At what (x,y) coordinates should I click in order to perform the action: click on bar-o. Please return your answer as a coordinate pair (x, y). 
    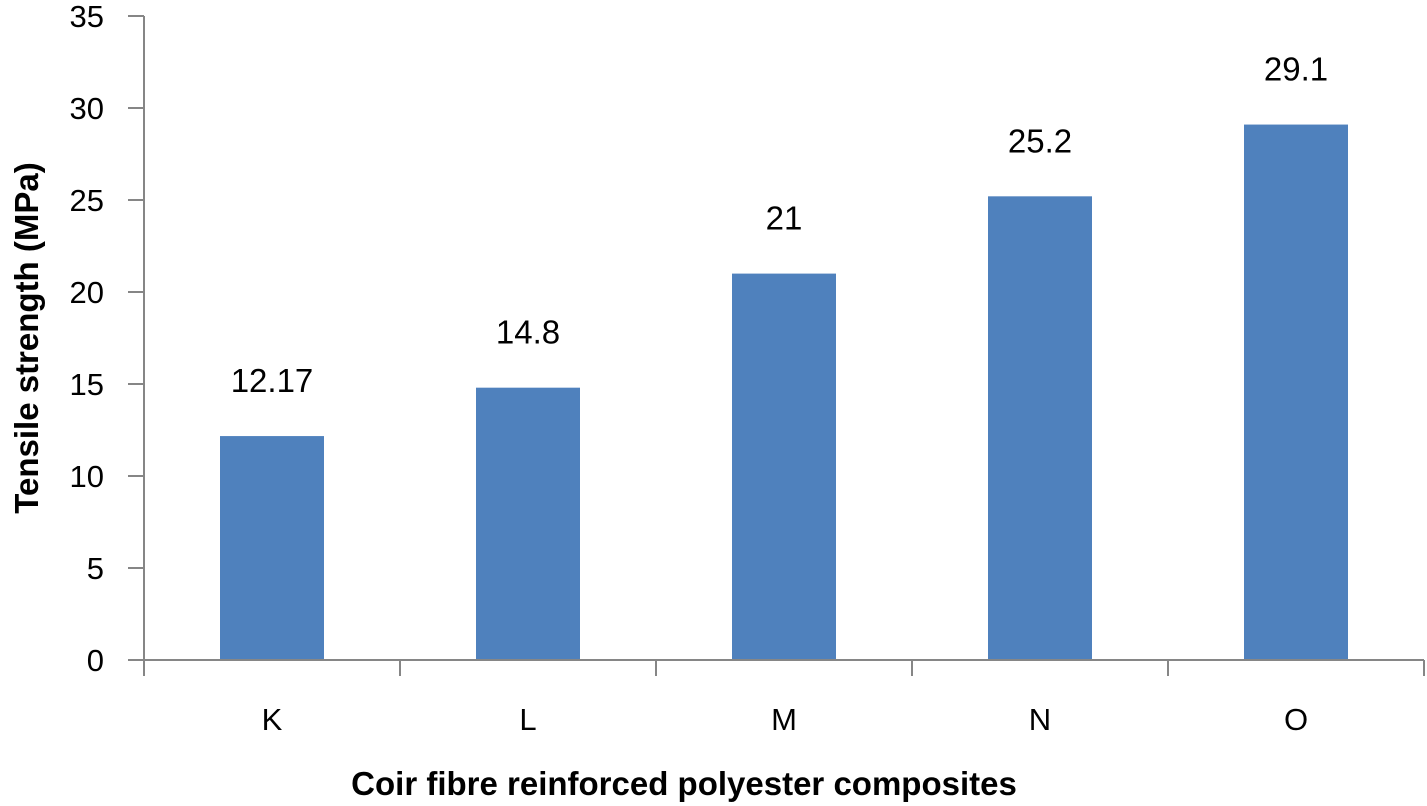
    Looking at the image, I should click on (1296, 392).